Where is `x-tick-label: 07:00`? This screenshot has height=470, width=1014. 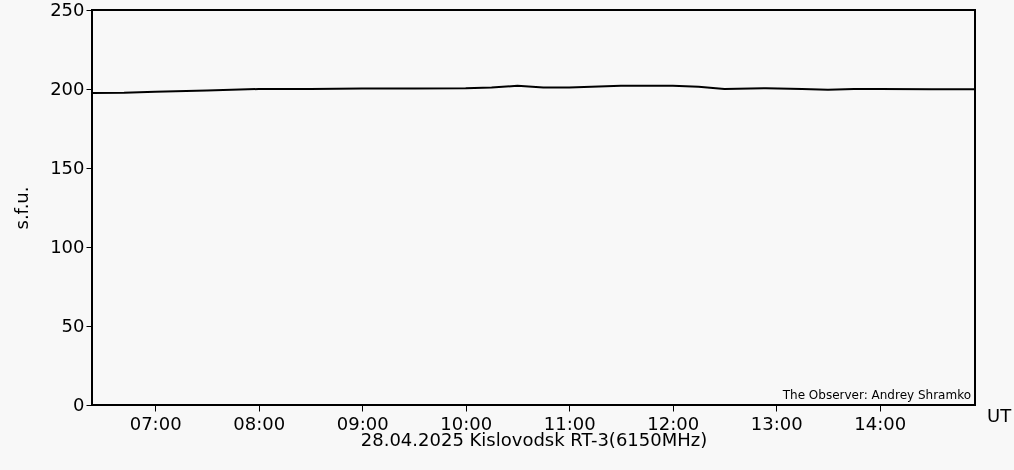 x-tick-label: 07:00 is located at coordinates (155, 423).